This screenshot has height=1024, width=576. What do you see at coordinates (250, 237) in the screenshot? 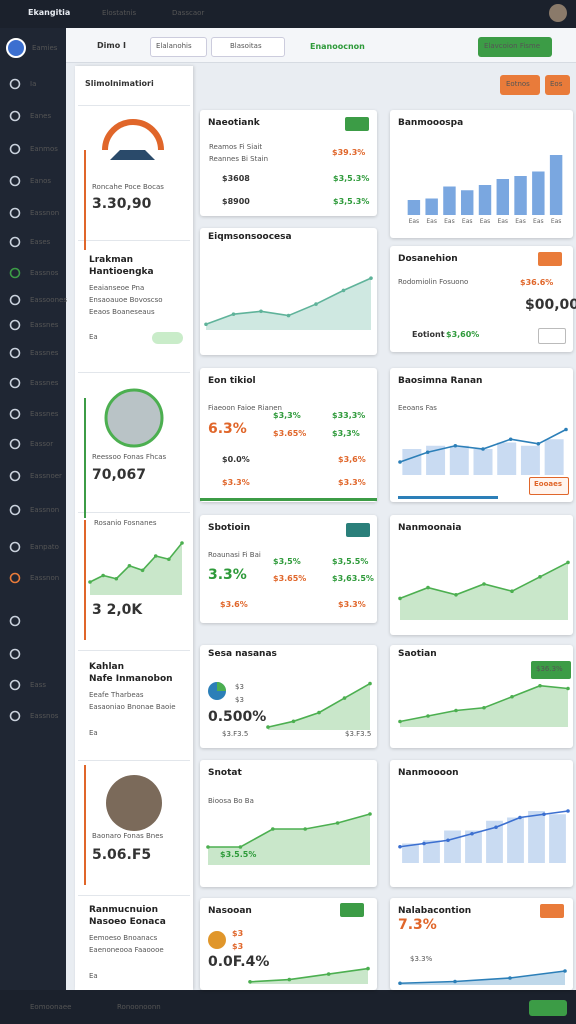
I see `card-title: Eiqmsonsoocesa` at bounding box center [250, 237].